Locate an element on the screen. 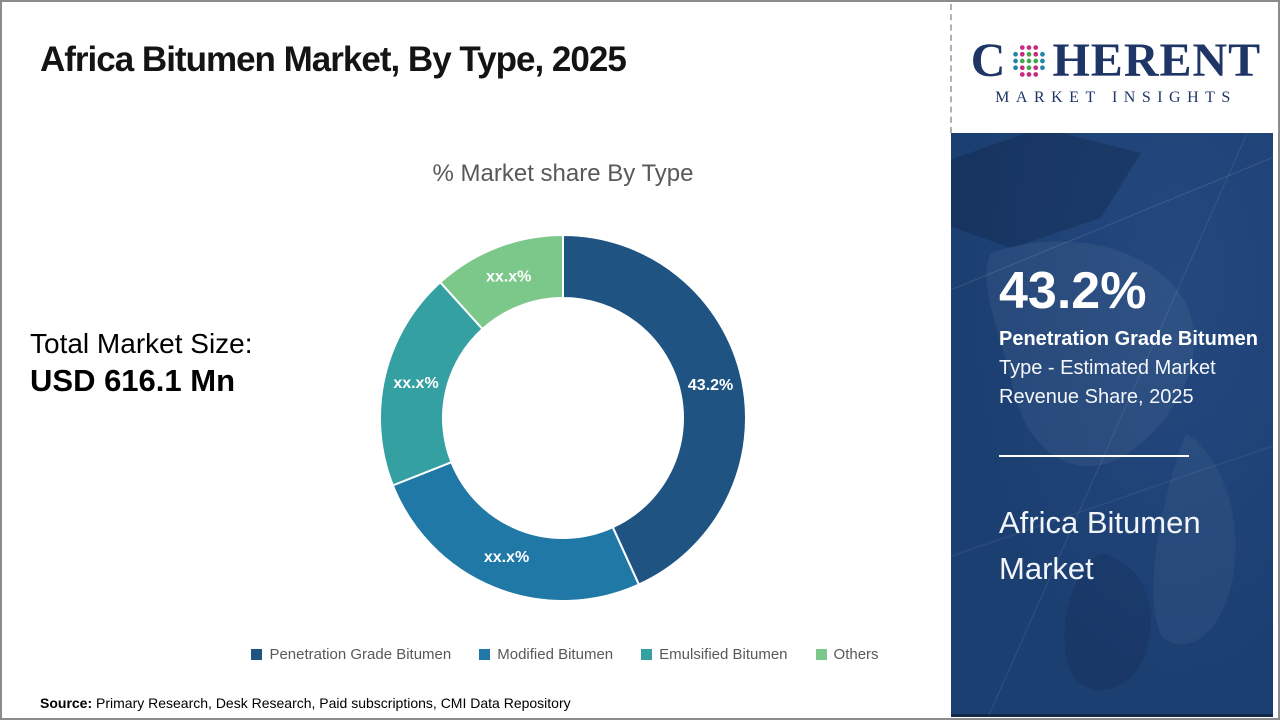 This screenshot has width=1280, height=720. total-market-size: Total Market Size: USD 616.1 Mn is located at coordinates (141, 363).